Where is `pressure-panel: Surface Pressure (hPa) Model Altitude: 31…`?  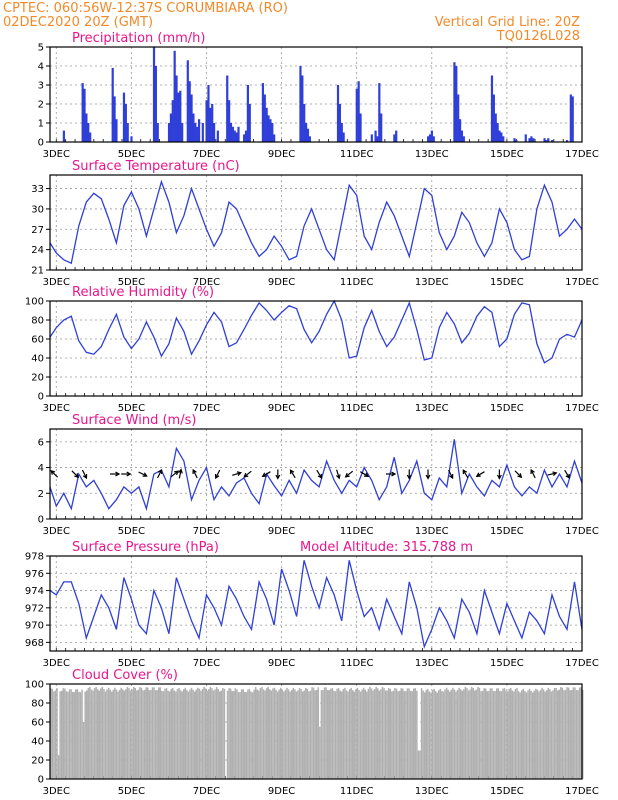
pressure-panel: Surface Pressure (hPa) Model Altitude: 31… is located at coordinates (312, 604).